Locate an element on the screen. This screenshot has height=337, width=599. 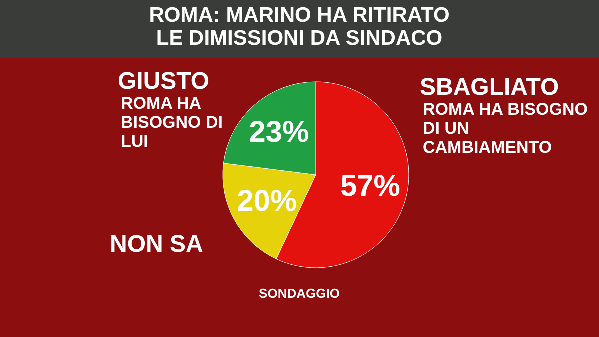
text: SONDAGGIO is located at coordinates (299, 293).